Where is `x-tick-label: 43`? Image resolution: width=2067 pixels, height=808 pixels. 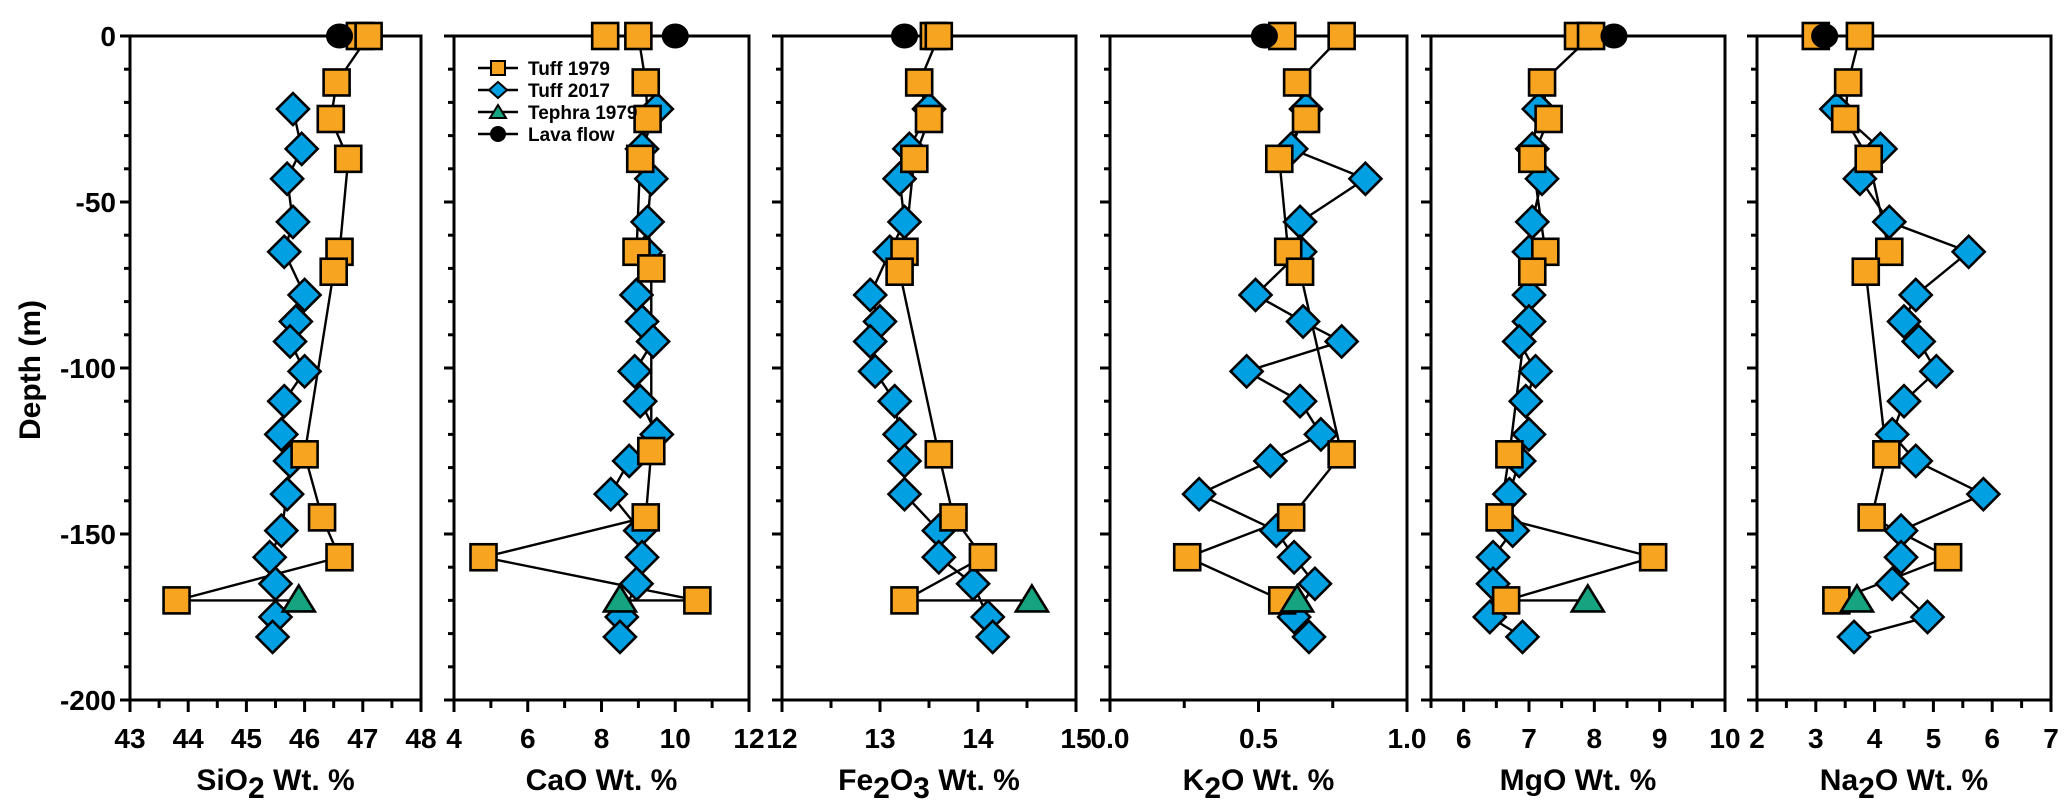
x-tick-label: 43 is located at coordinates (129, 738).